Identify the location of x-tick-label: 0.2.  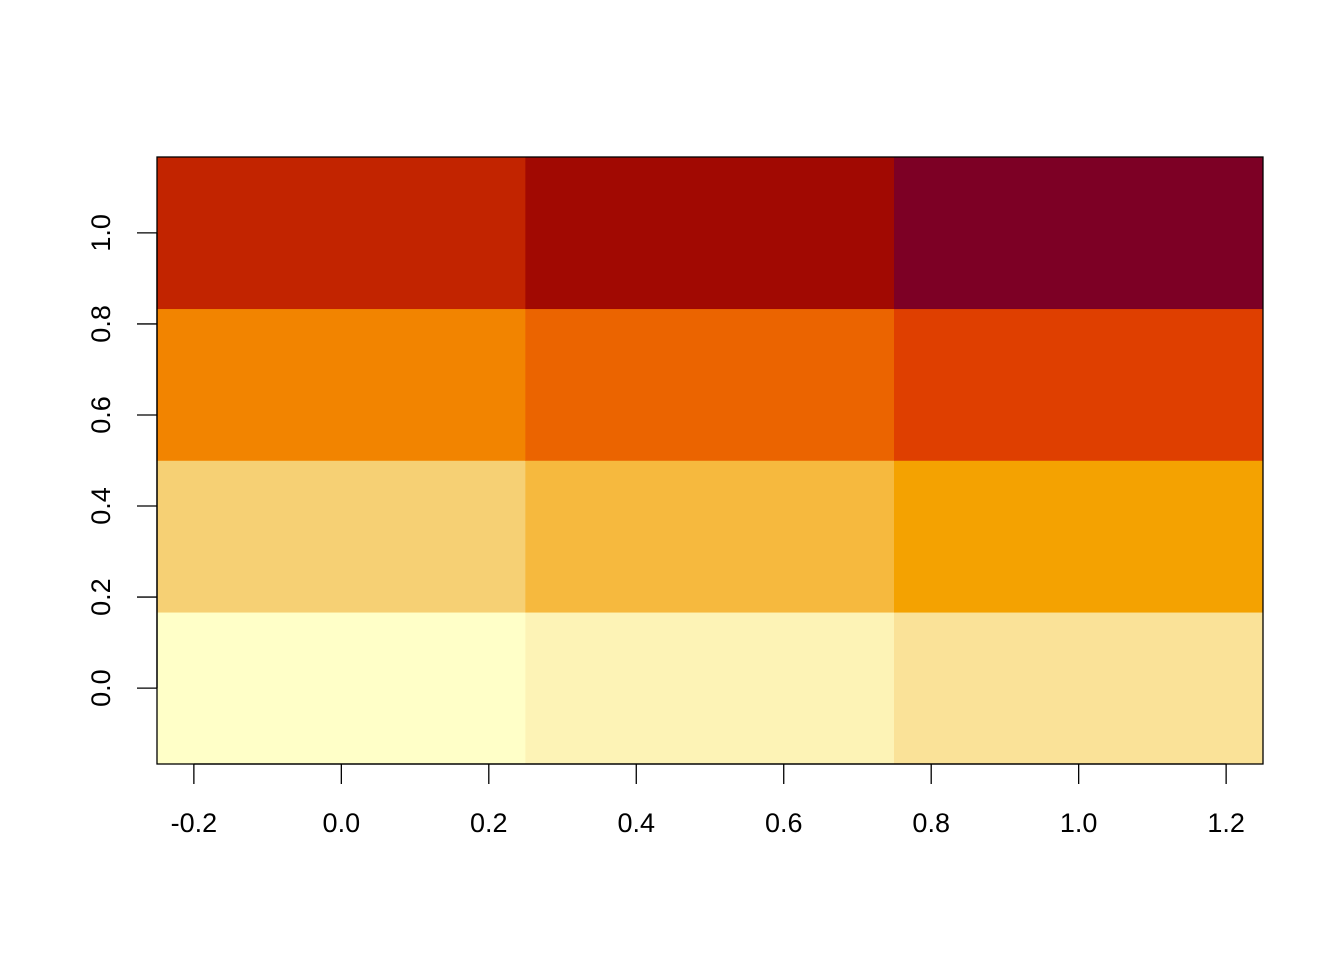
(489, 823).